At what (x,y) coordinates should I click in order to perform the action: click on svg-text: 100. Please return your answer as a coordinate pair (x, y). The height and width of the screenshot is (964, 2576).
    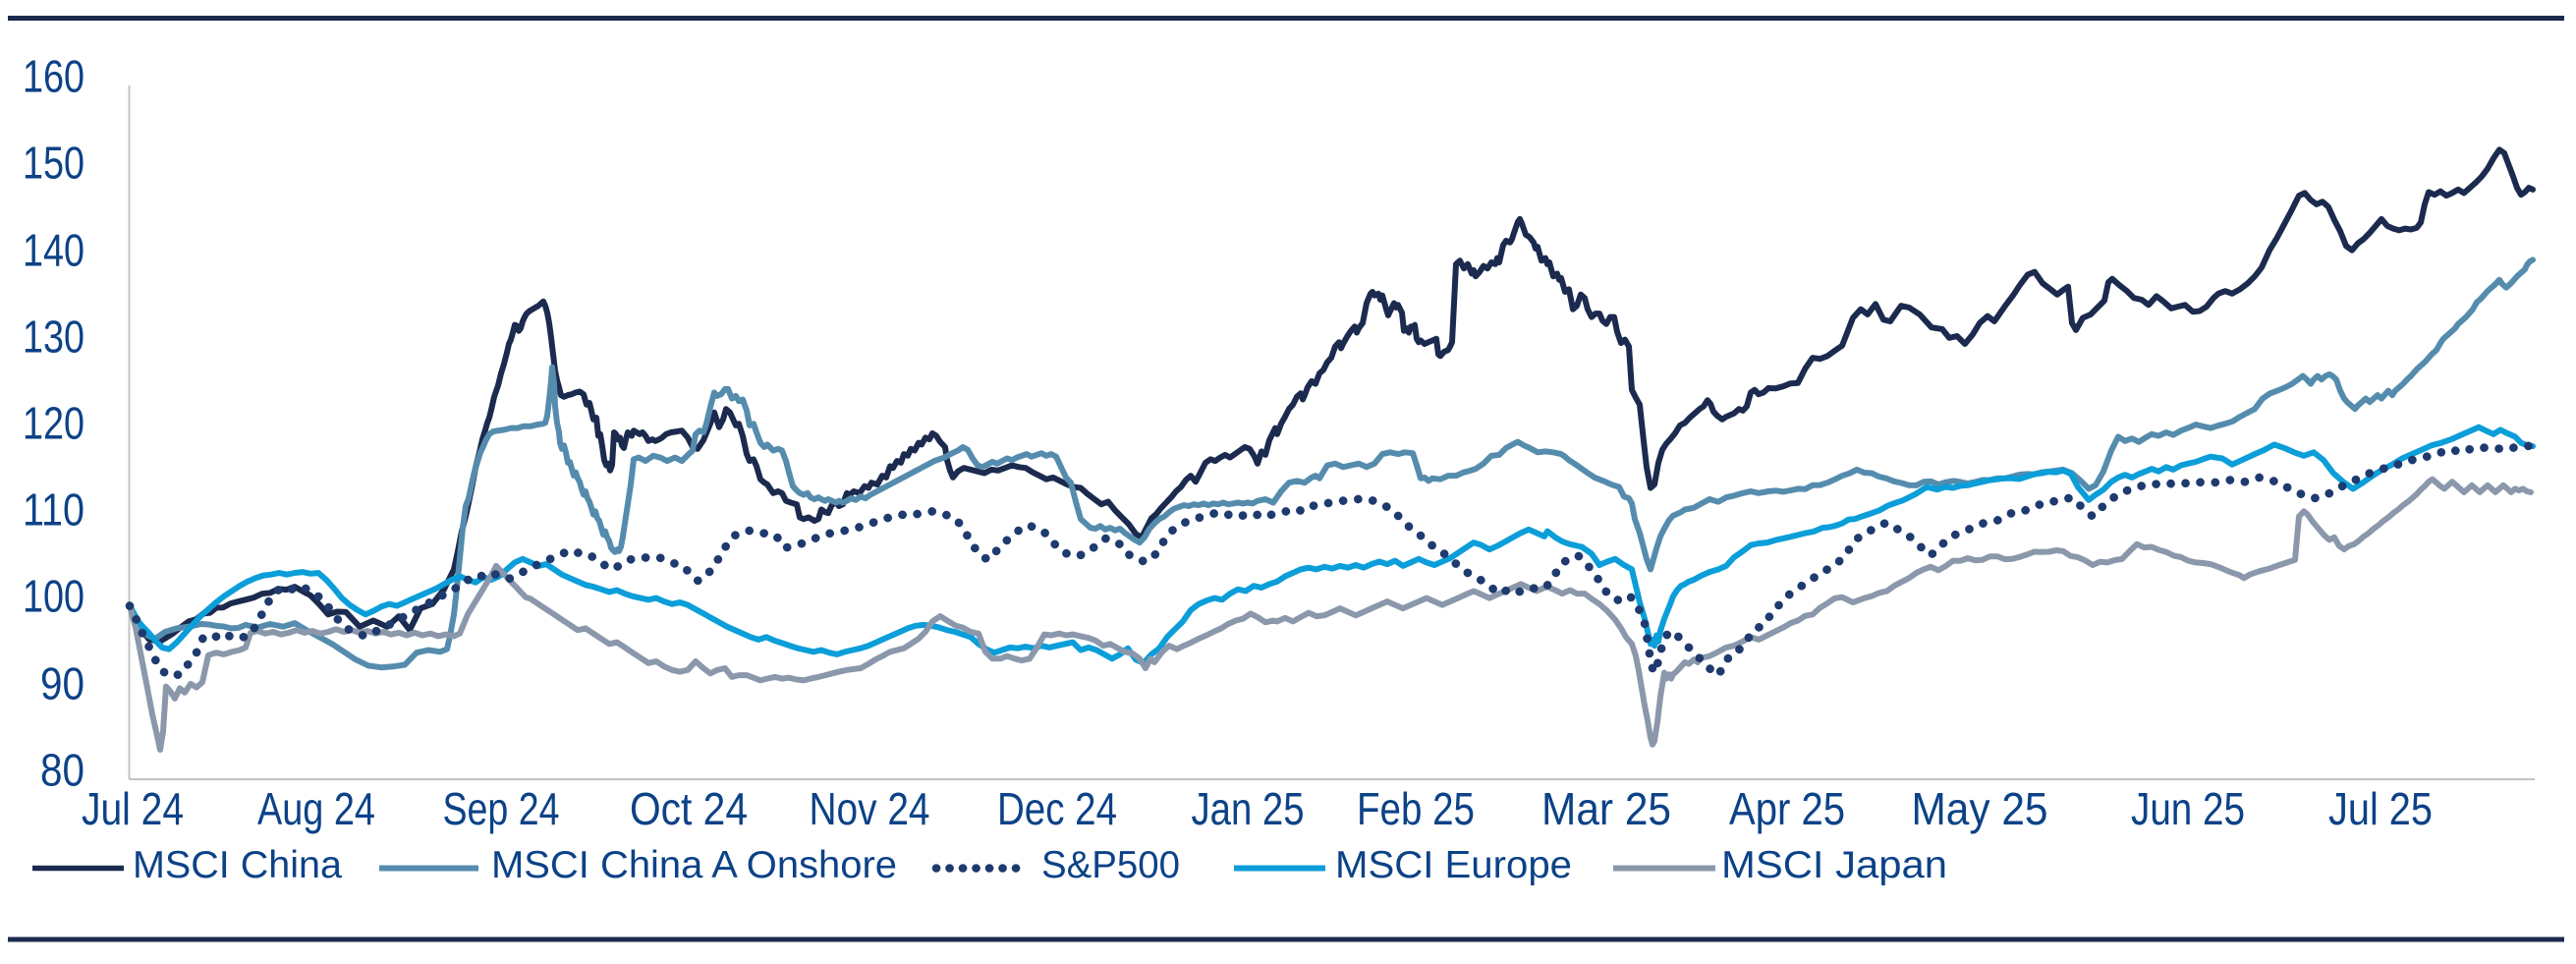
    Looking at the image, I should click on (53, 595).